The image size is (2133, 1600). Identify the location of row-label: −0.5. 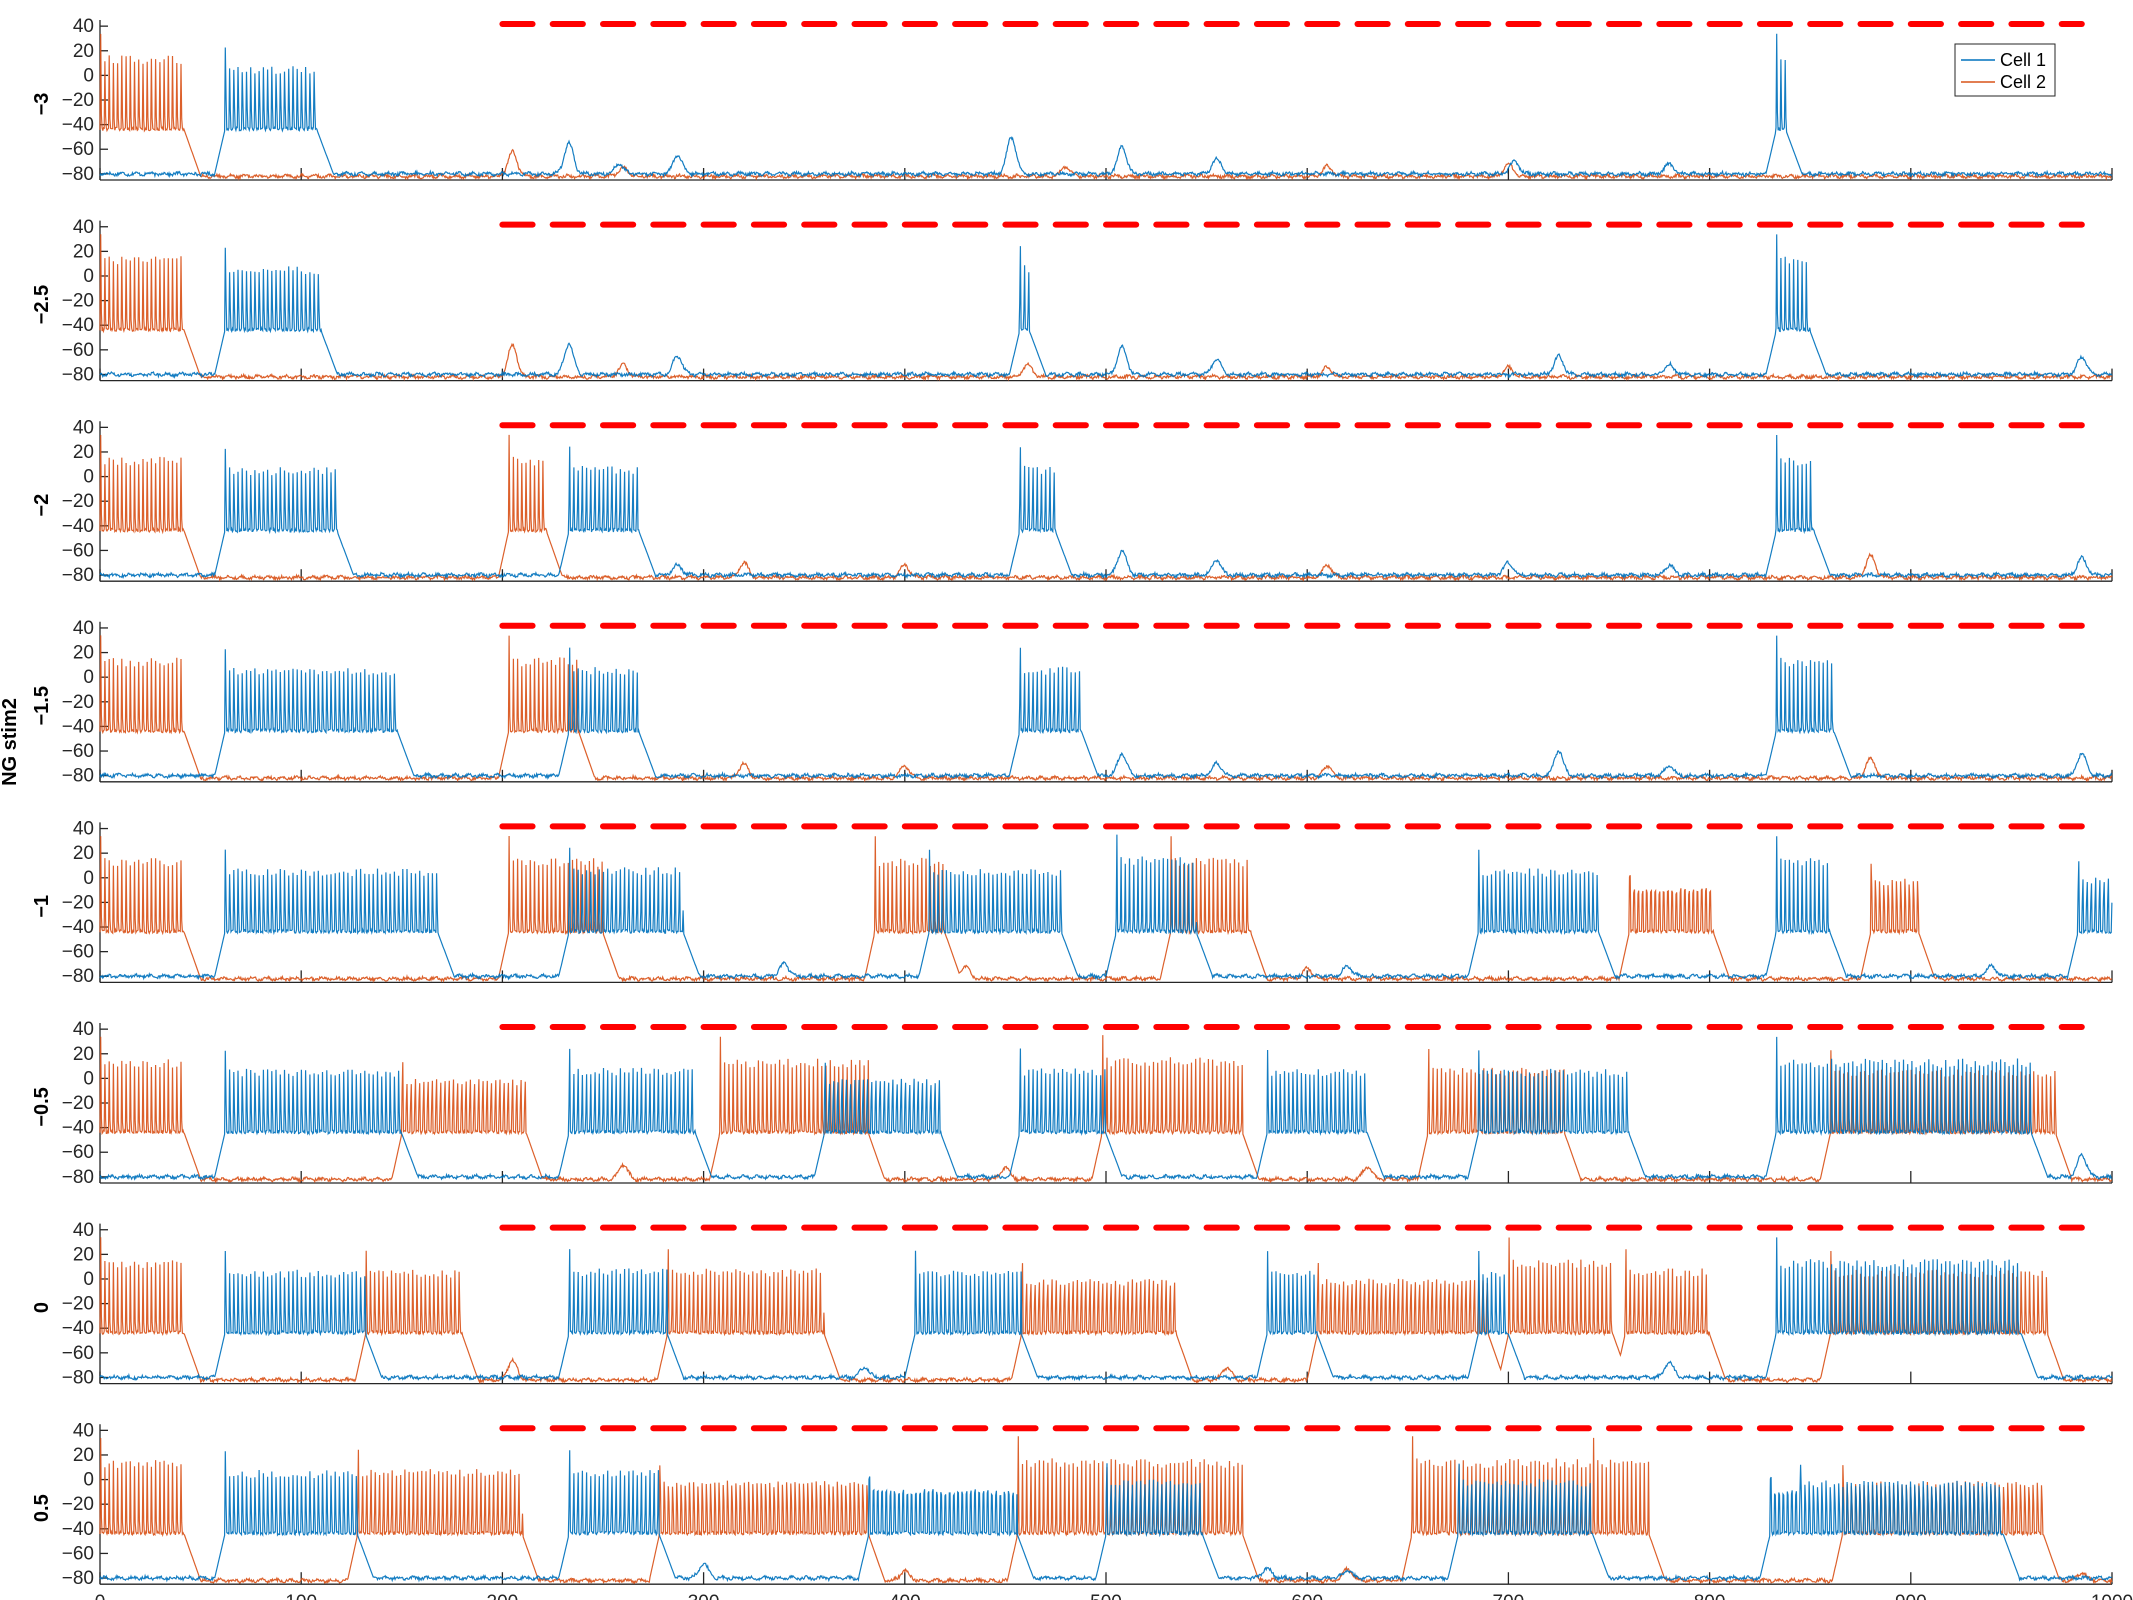
(42, 1106).